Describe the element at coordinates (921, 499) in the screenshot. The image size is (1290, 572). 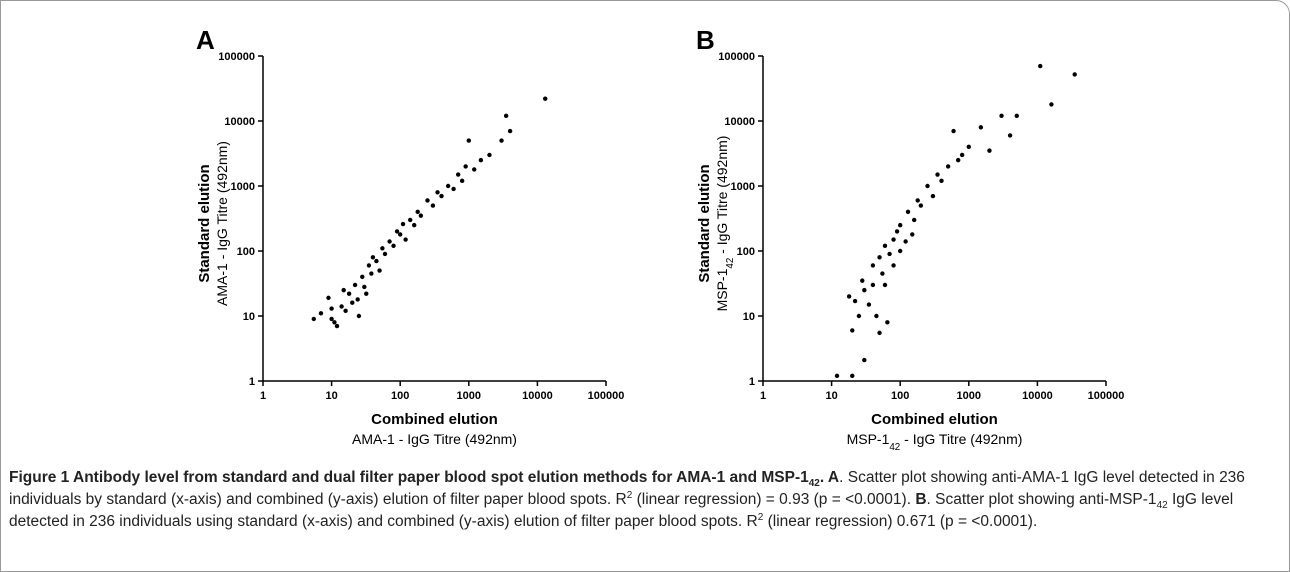
I see `caption-run: B` at that location.